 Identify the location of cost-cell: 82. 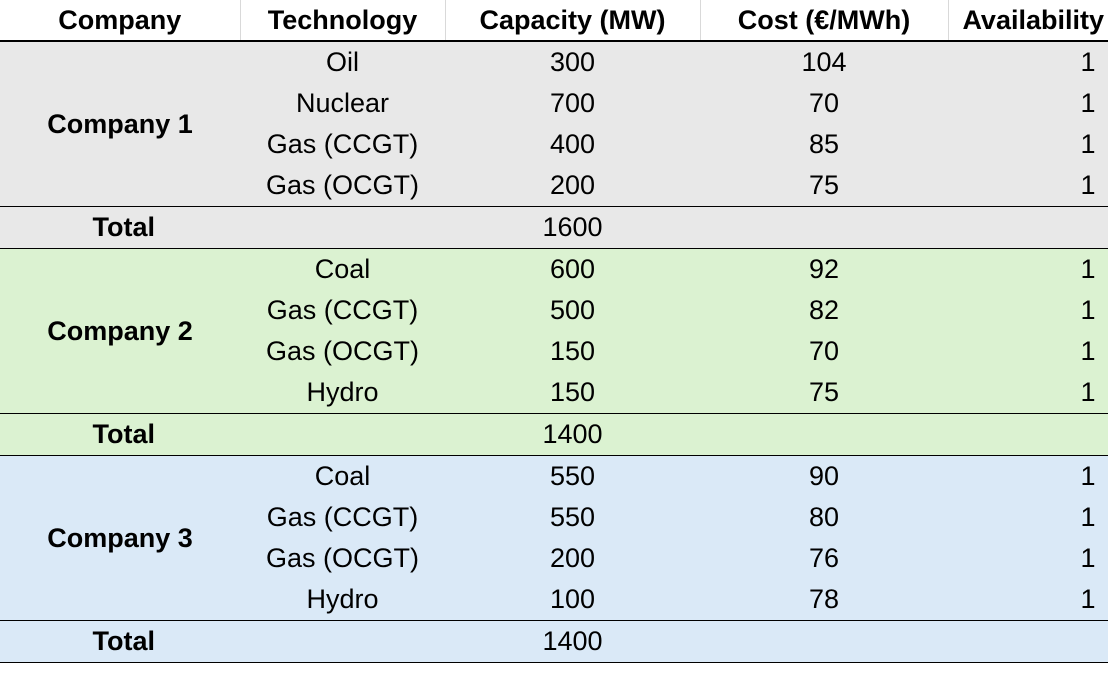
(824, 310).